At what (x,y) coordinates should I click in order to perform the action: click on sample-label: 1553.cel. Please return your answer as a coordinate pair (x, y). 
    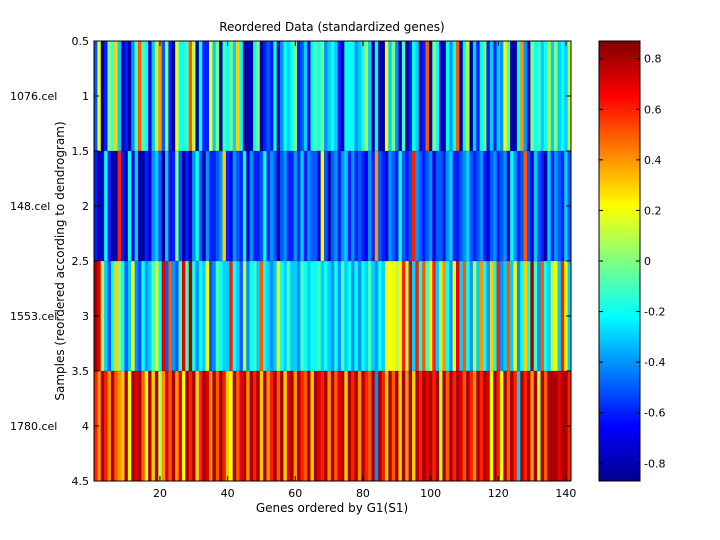
    Looking at the image, I should click on (33, 316).